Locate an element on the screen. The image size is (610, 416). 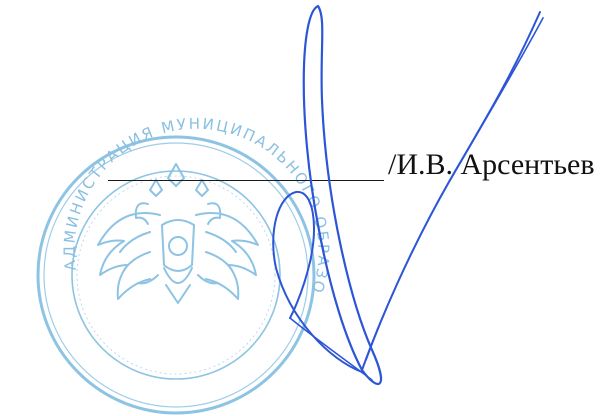
signer-name: /И.В. Арсентьев is located at coordinates (491, 164).